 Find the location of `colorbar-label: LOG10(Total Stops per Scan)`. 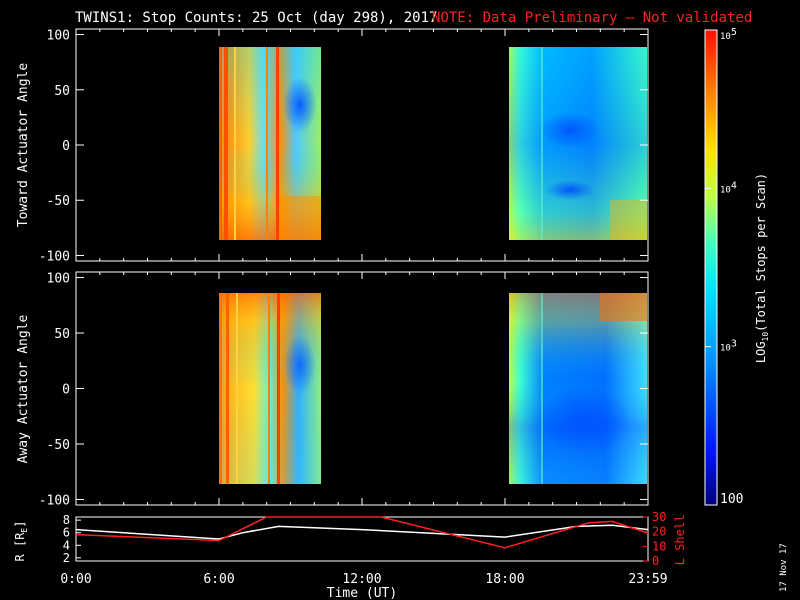

colorbar-label: LOG10(Total Stops per Scan) is located at coordinates (762, 268).